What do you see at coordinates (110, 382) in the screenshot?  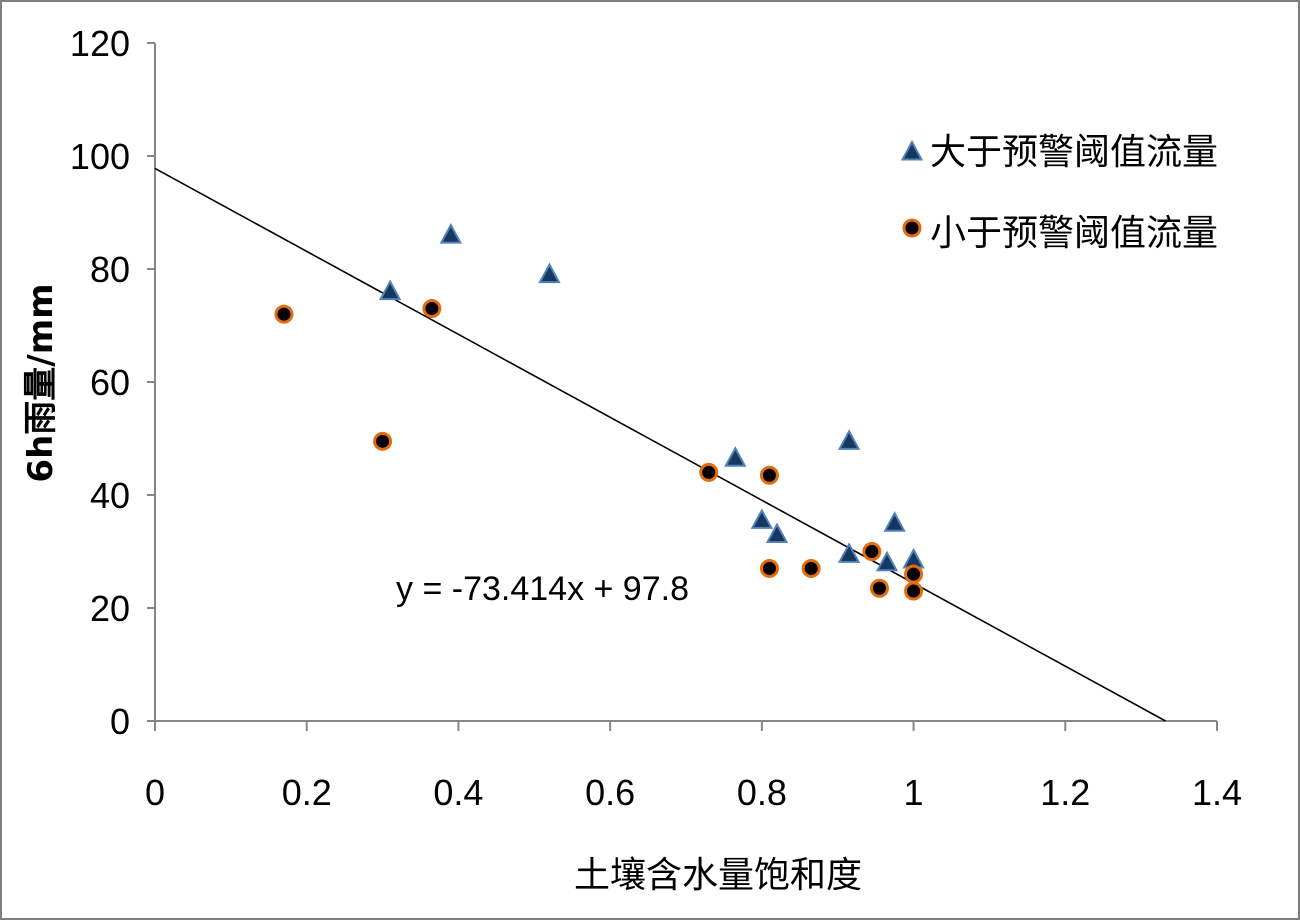 I see `y-tick-label: 60` at bounding box center [110, 382].